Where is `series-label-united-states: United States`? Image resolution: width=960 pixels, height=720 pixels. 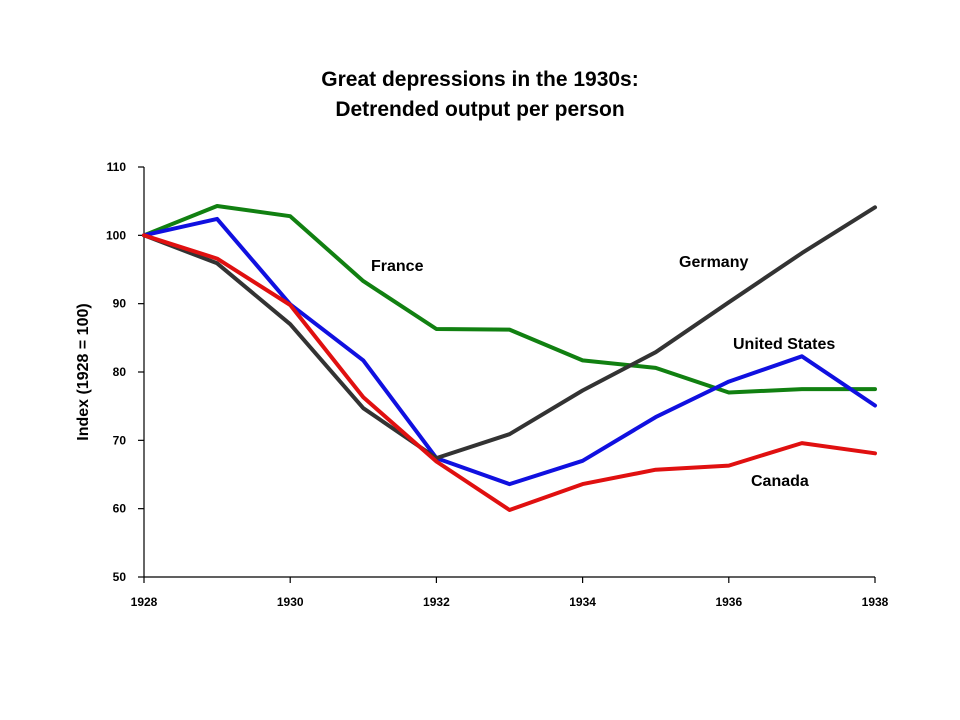 series-label-united-states: United States is located at coordinates (784, 344).